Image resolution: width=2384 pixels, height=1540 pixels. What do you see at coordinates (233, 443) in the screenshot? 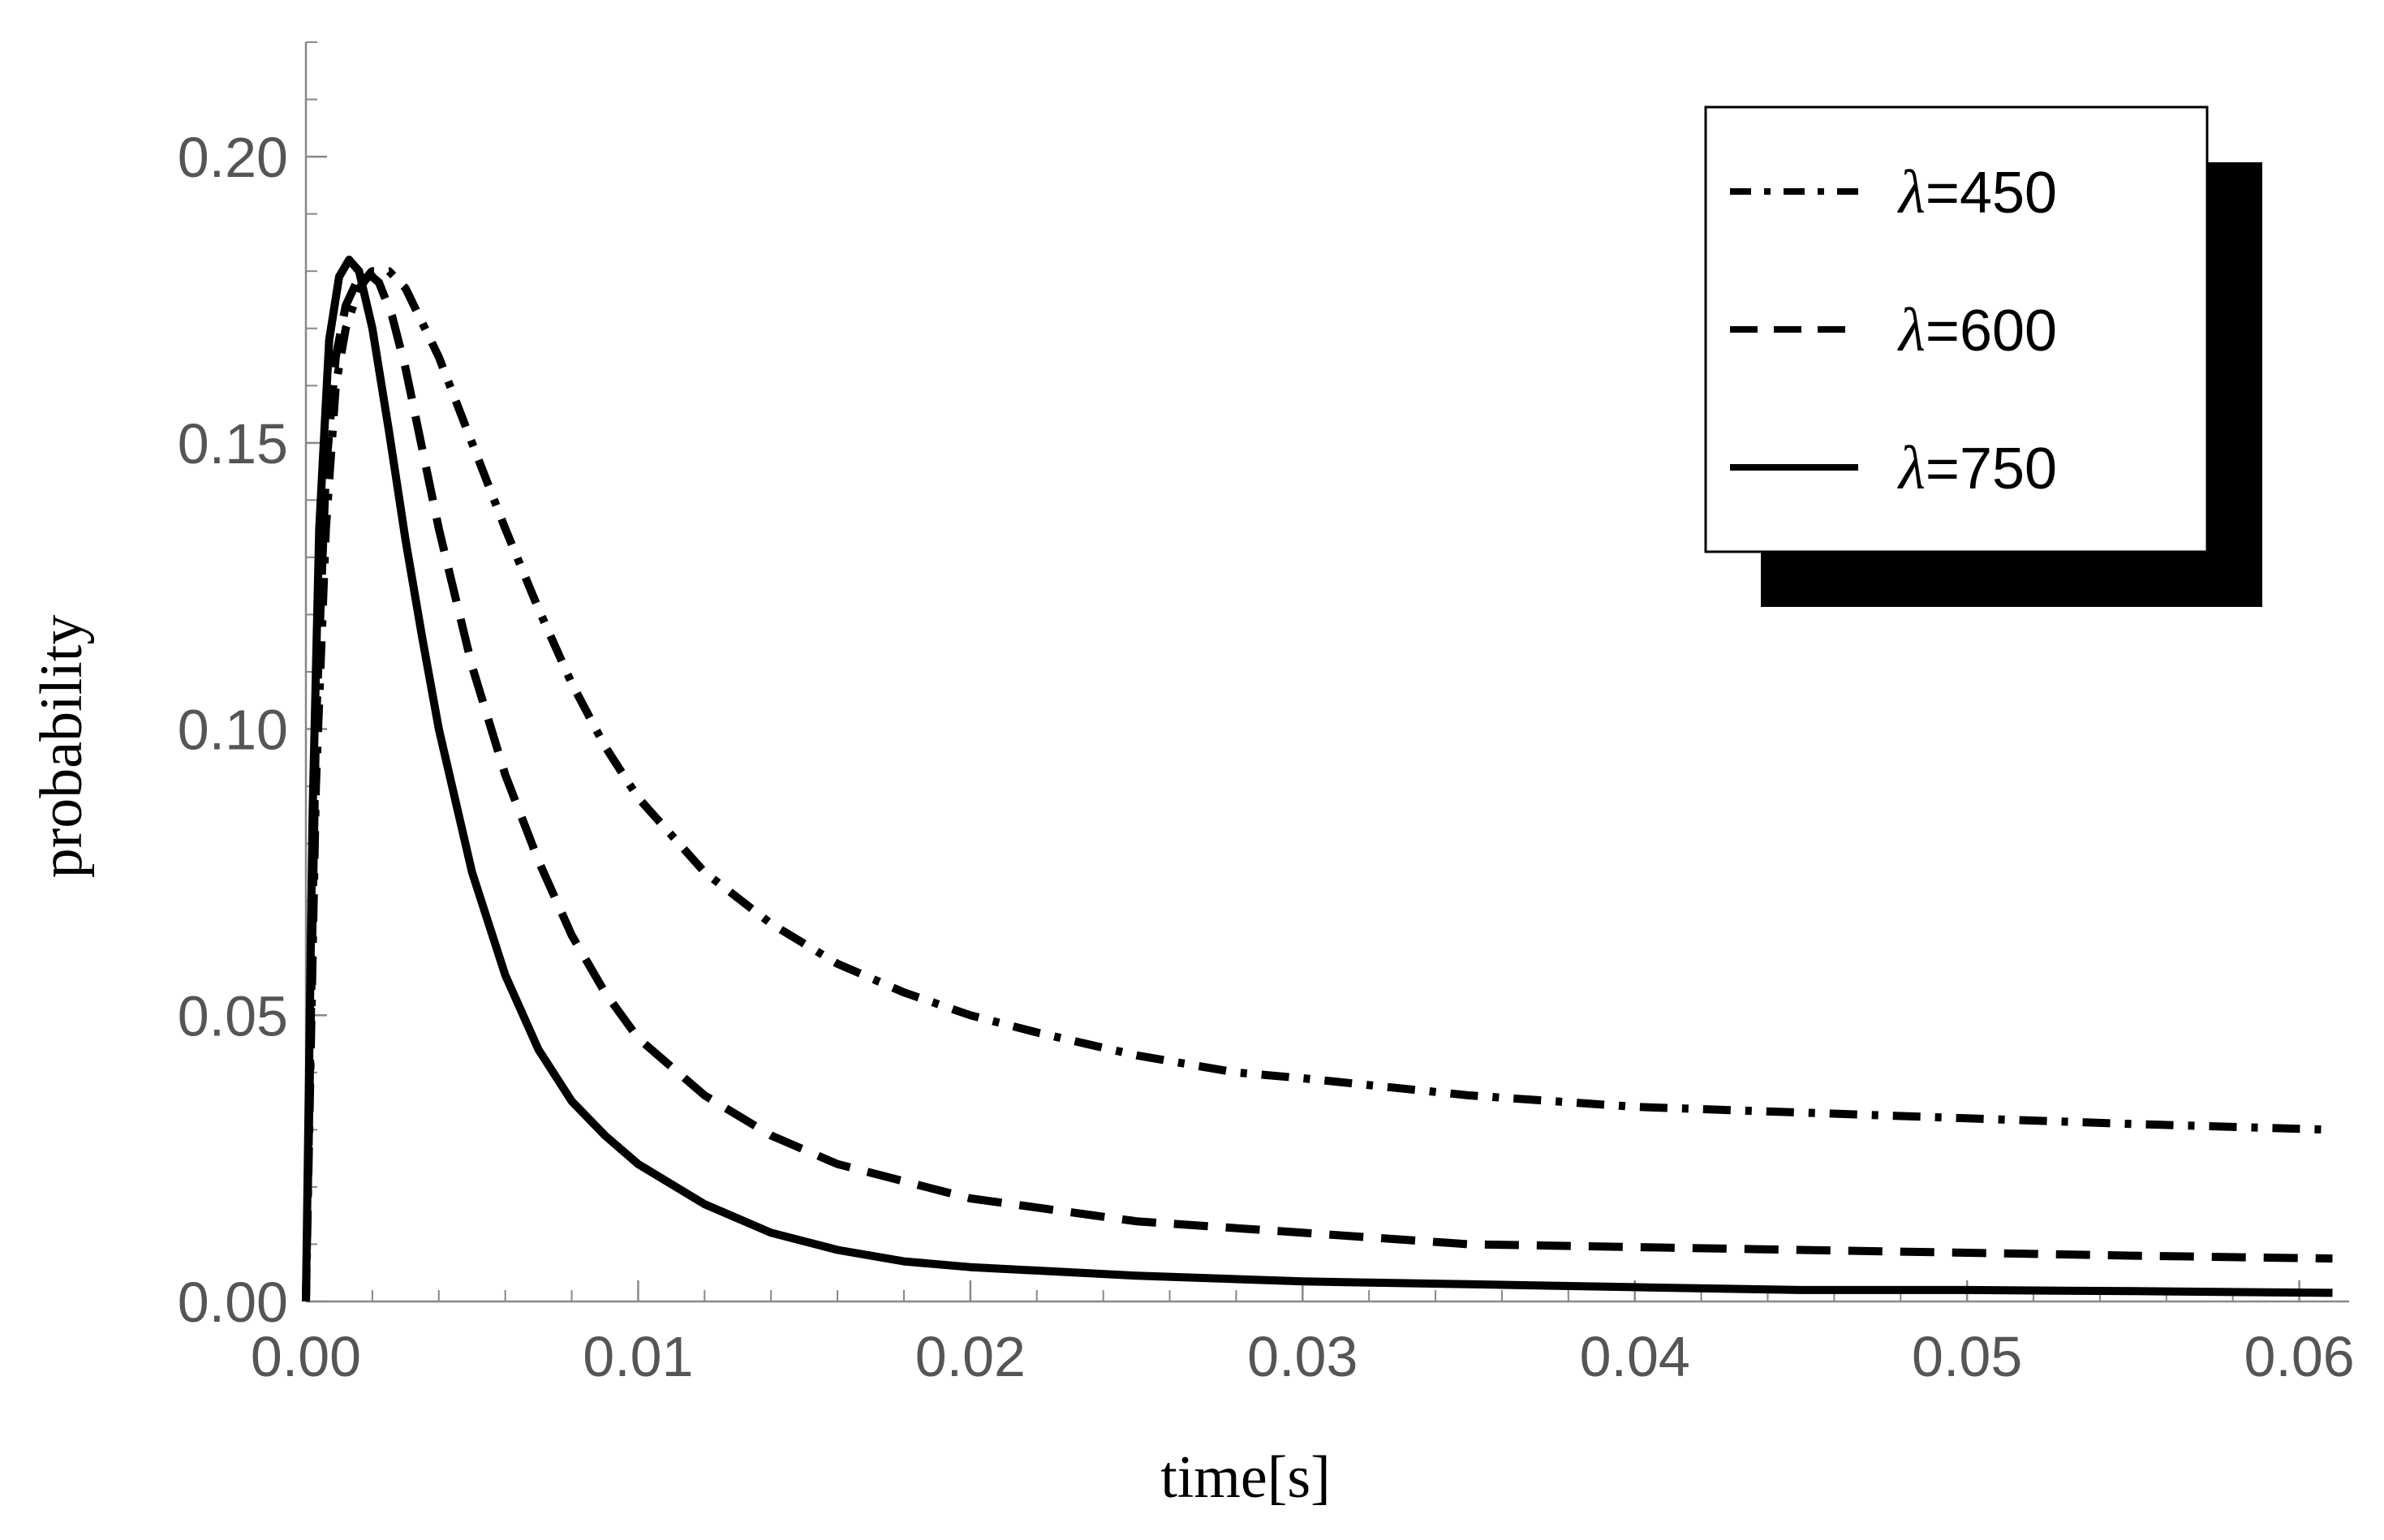
I see `y-tick-label: 0.15` at bounding box center [233, 443].